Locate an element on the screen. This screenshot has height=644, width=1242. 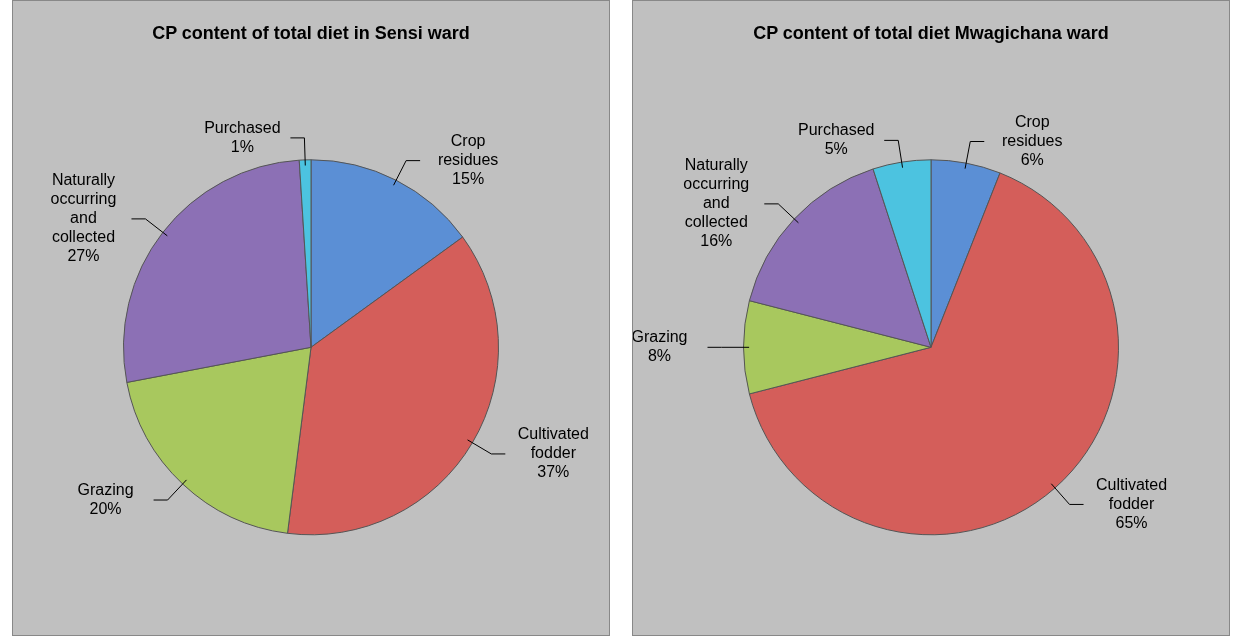
data-label: 6% is located at coordinates (1032, 159).